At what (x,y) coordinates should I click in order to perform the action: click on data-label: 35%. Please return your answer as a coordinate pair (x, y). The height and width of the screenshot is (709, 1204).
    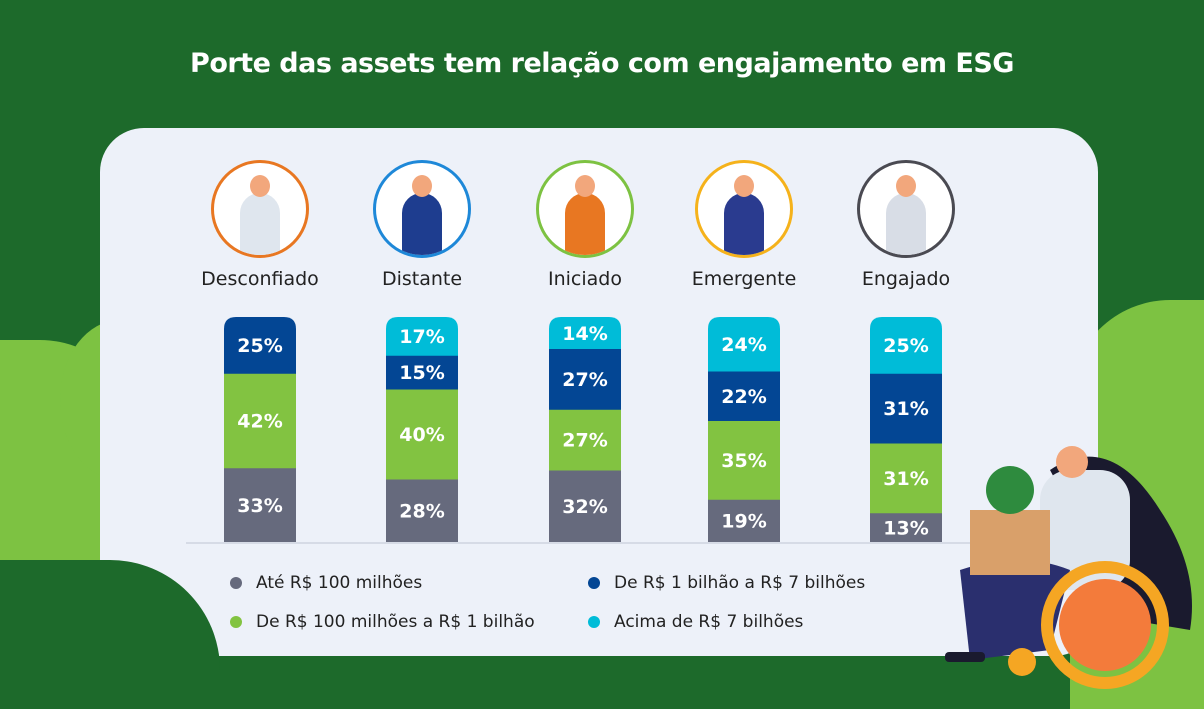
    Looking at the image, I should click on (743, 461).